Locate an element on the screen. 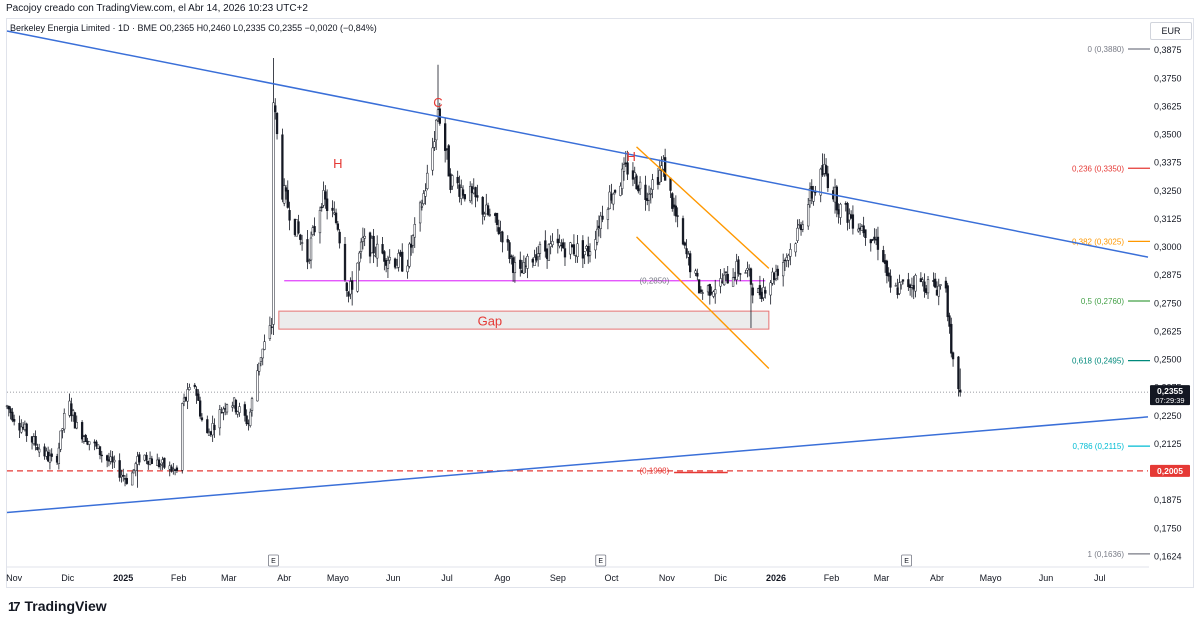 The width and height of the screenshot is (1200, 627). chart-annotation: Gap is located at coordinates (490, 320).